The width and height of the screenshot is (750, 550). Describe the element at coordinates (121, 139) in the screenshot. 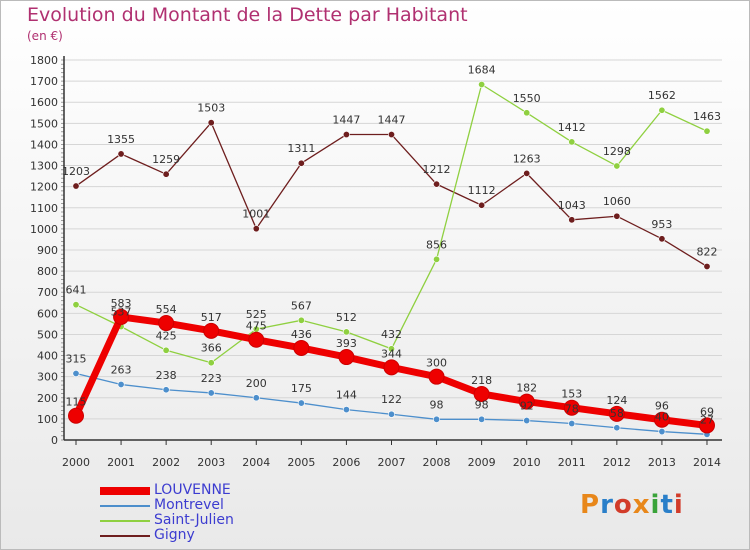

I see `data-label: 1355` at that location.